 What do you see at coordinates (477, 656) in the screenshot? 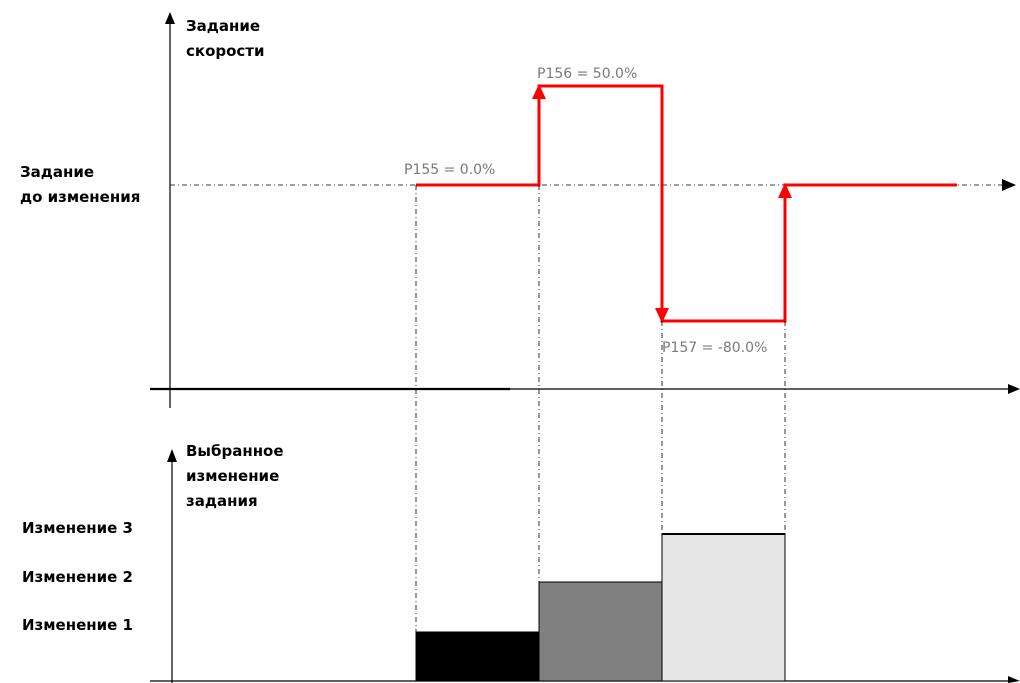
I see `change-1-block` at bounding box center [477, 656].